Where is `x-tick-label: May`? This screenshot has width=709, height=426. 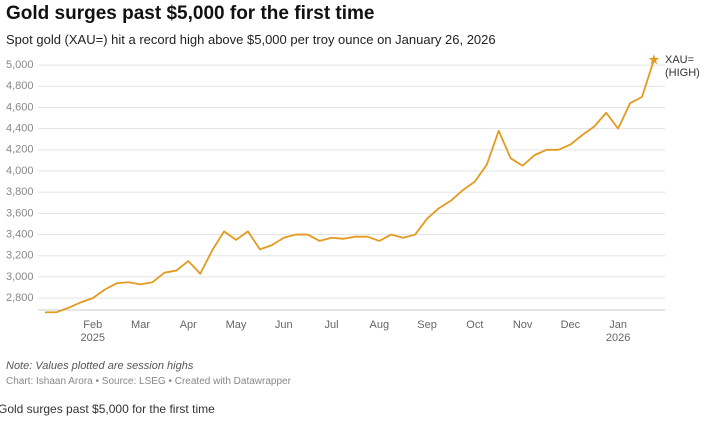
x-tick-label: May is located at coordinates (236, 325).